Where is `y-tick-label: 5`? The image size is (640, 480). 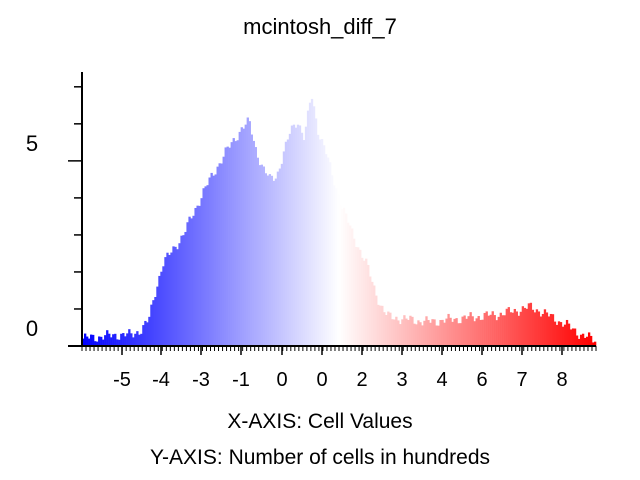
y-tick-label: 5 is located at coordinates (32, 143).